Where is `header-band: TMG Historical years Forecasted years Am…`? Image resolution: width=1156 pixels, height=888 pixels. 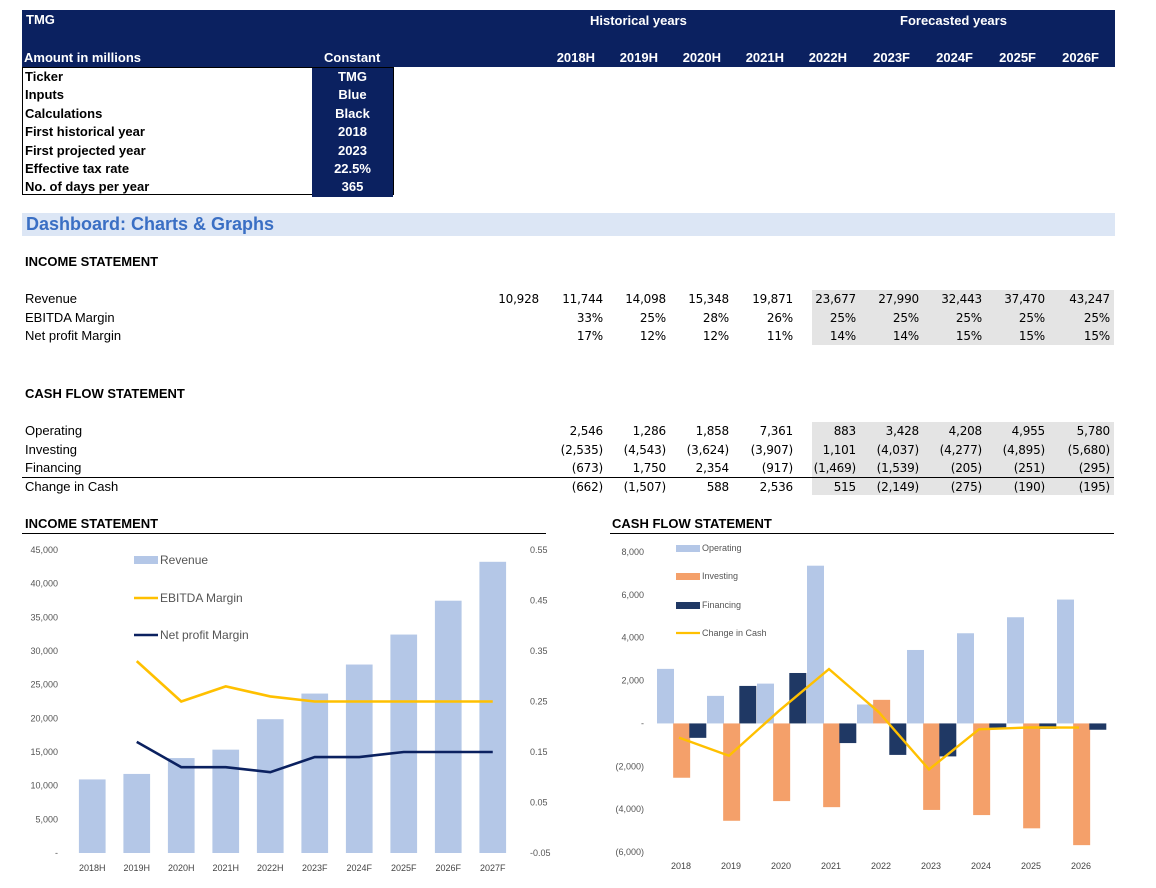
header-band: TMG Historical years Forecasted years Am… is located at coordinates (589, 38).